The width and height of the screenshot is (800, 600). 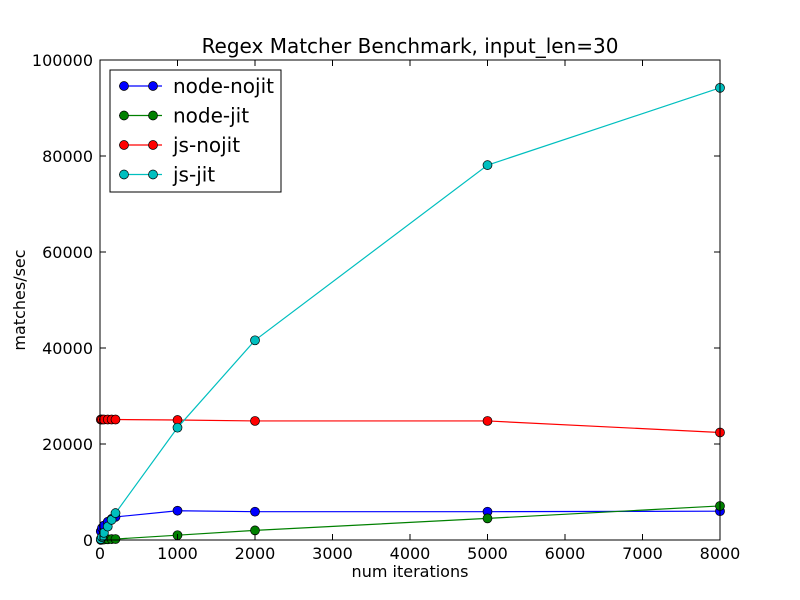 I want to click on series-line-node-nojit, so click(x=410, y=521).